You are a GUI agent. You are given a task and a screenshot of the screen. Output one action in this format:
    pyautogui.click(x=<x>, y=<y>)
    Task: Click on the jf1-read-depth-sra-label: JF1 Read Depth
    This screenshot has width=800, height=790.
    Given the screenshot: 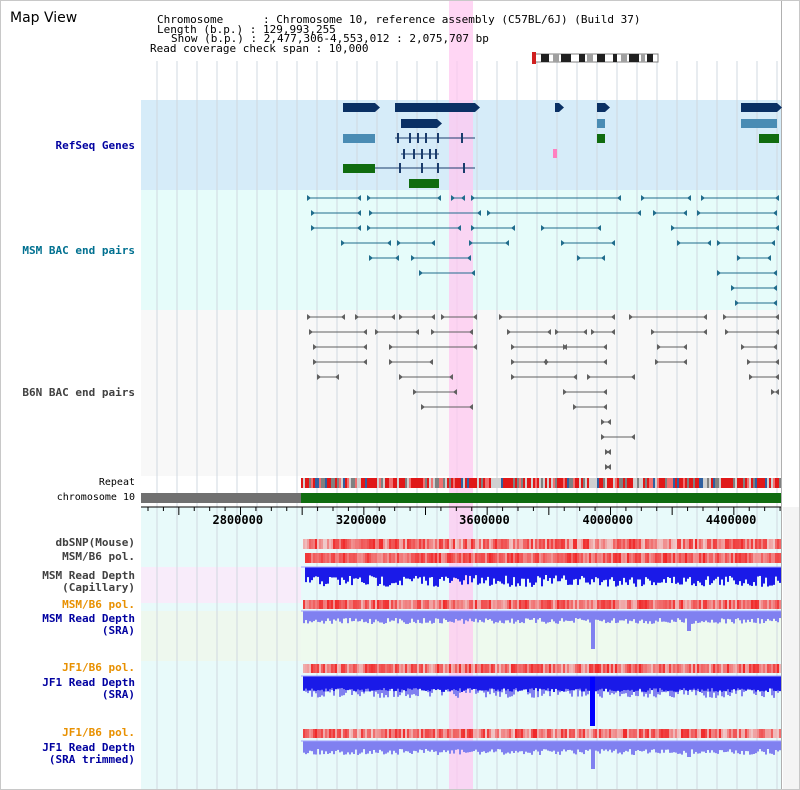 What is the action you would take?
    pyautogui.click(x=88, y=682)
    